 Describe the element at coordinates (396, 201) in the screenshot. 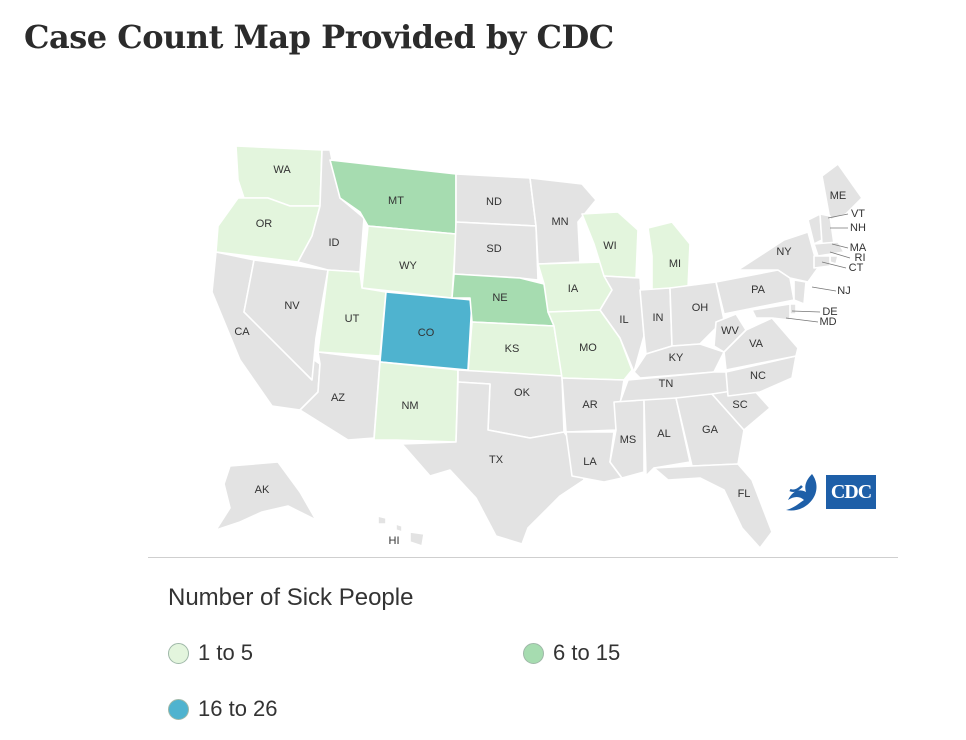

I see `state-label-mt: MT` at that location.